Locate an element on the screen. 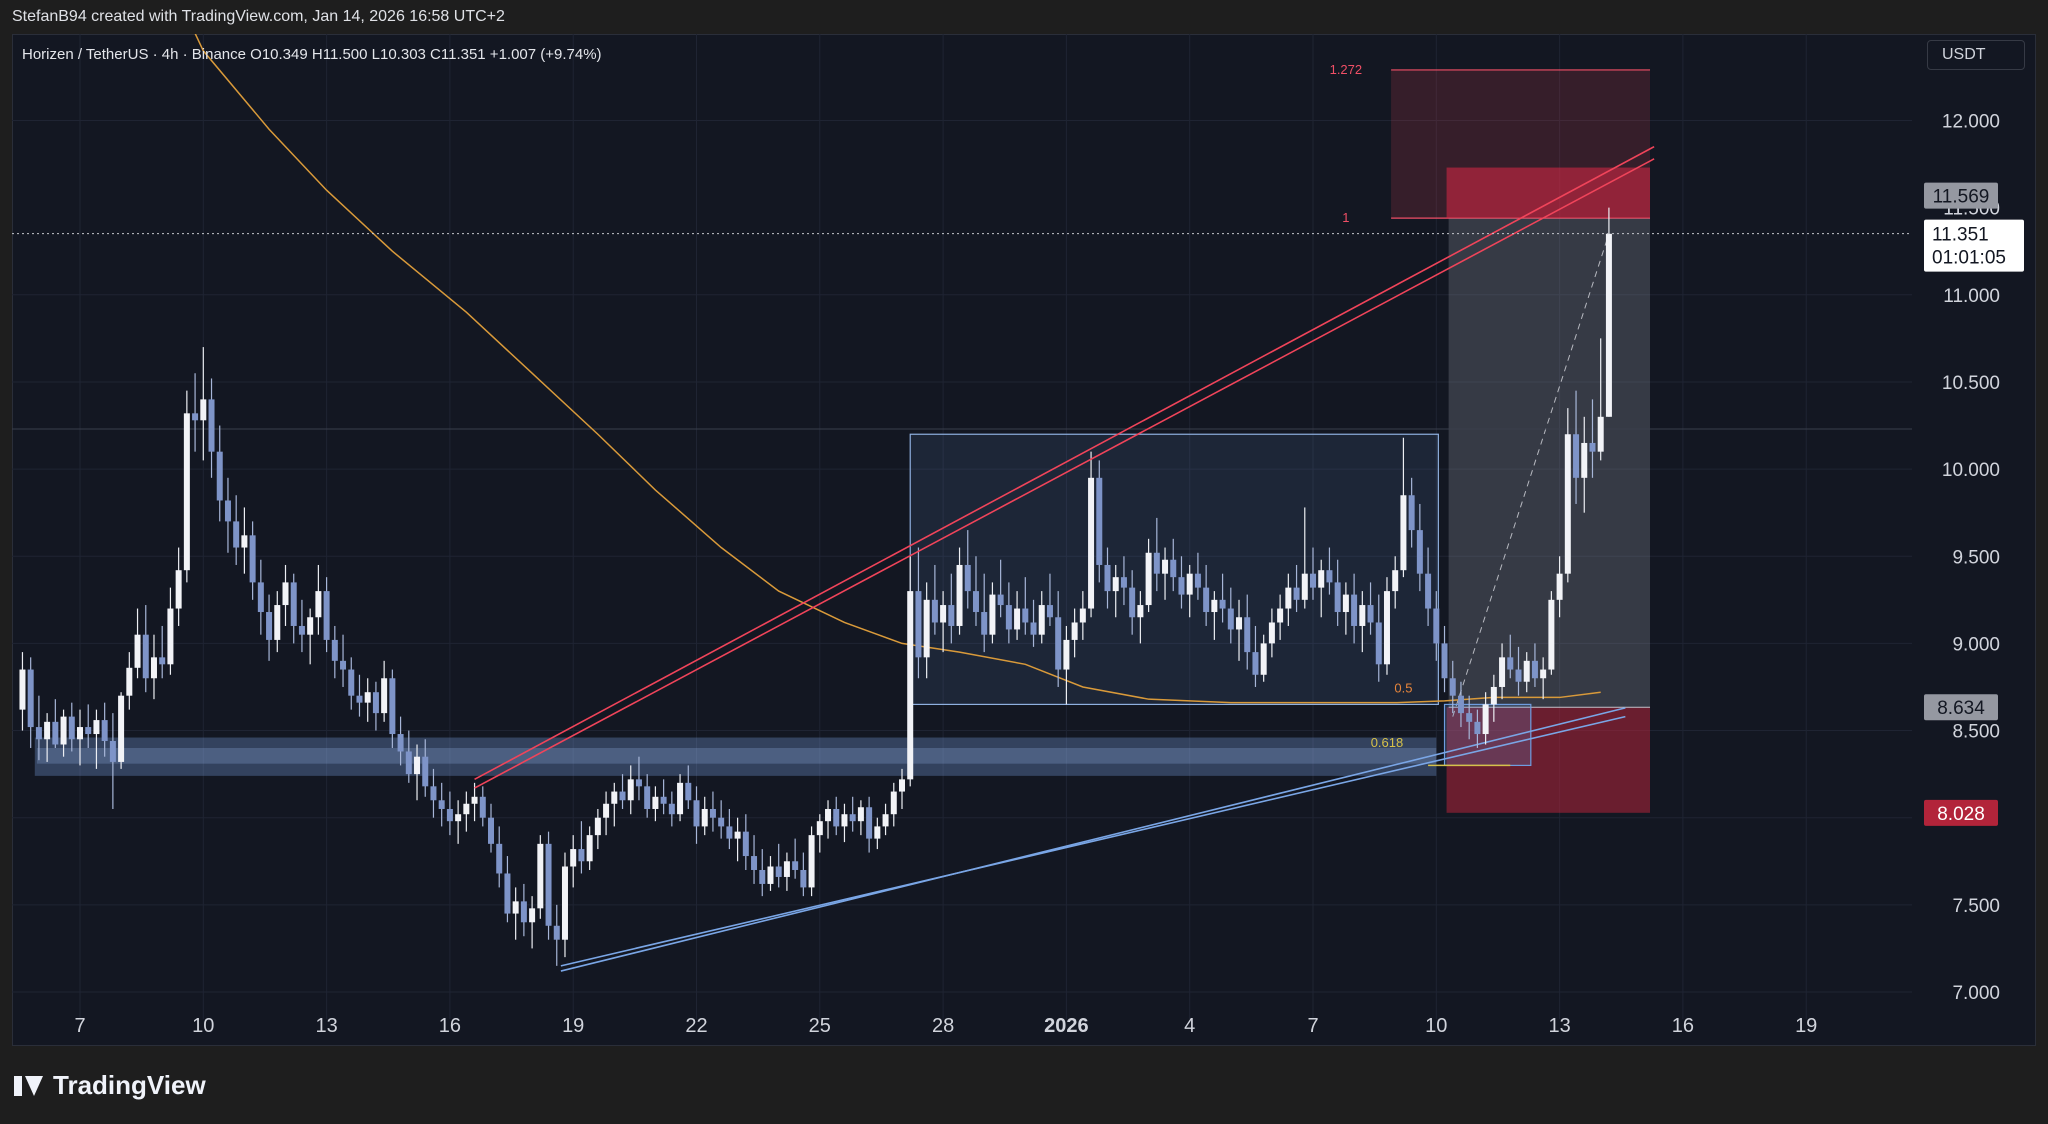 The image size is (2048, 1124). price-label: 8.634 is located at coordinates (1961, 708).